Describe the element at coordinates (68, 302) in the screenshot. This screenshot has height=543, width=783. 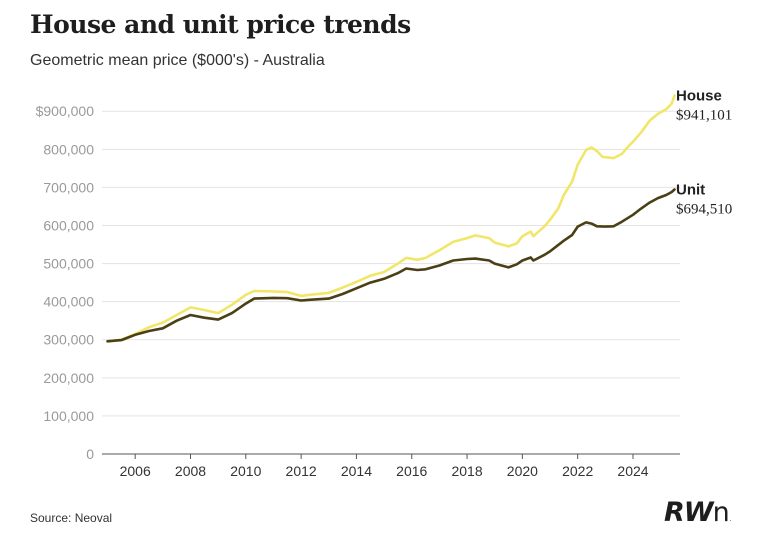
I see `y-tick-label: 400,000` at that location.